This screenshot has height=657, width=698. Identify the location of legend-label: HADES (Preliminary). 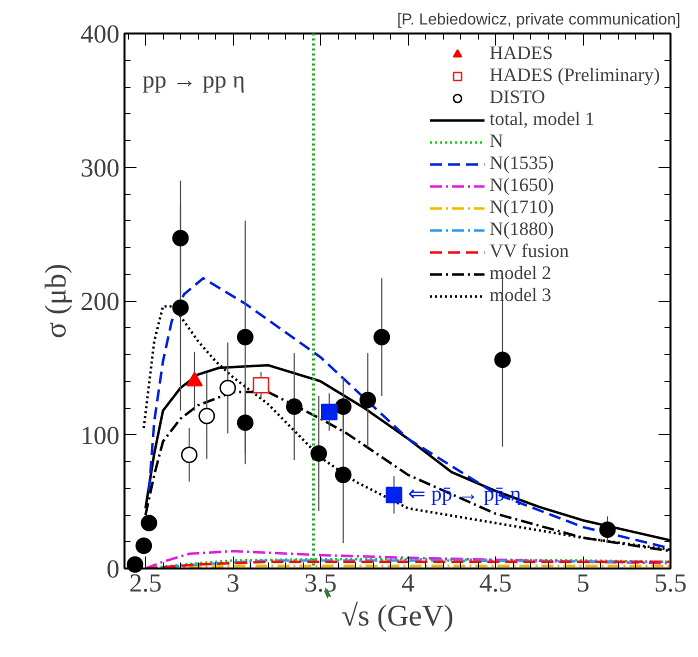
(575, 76).